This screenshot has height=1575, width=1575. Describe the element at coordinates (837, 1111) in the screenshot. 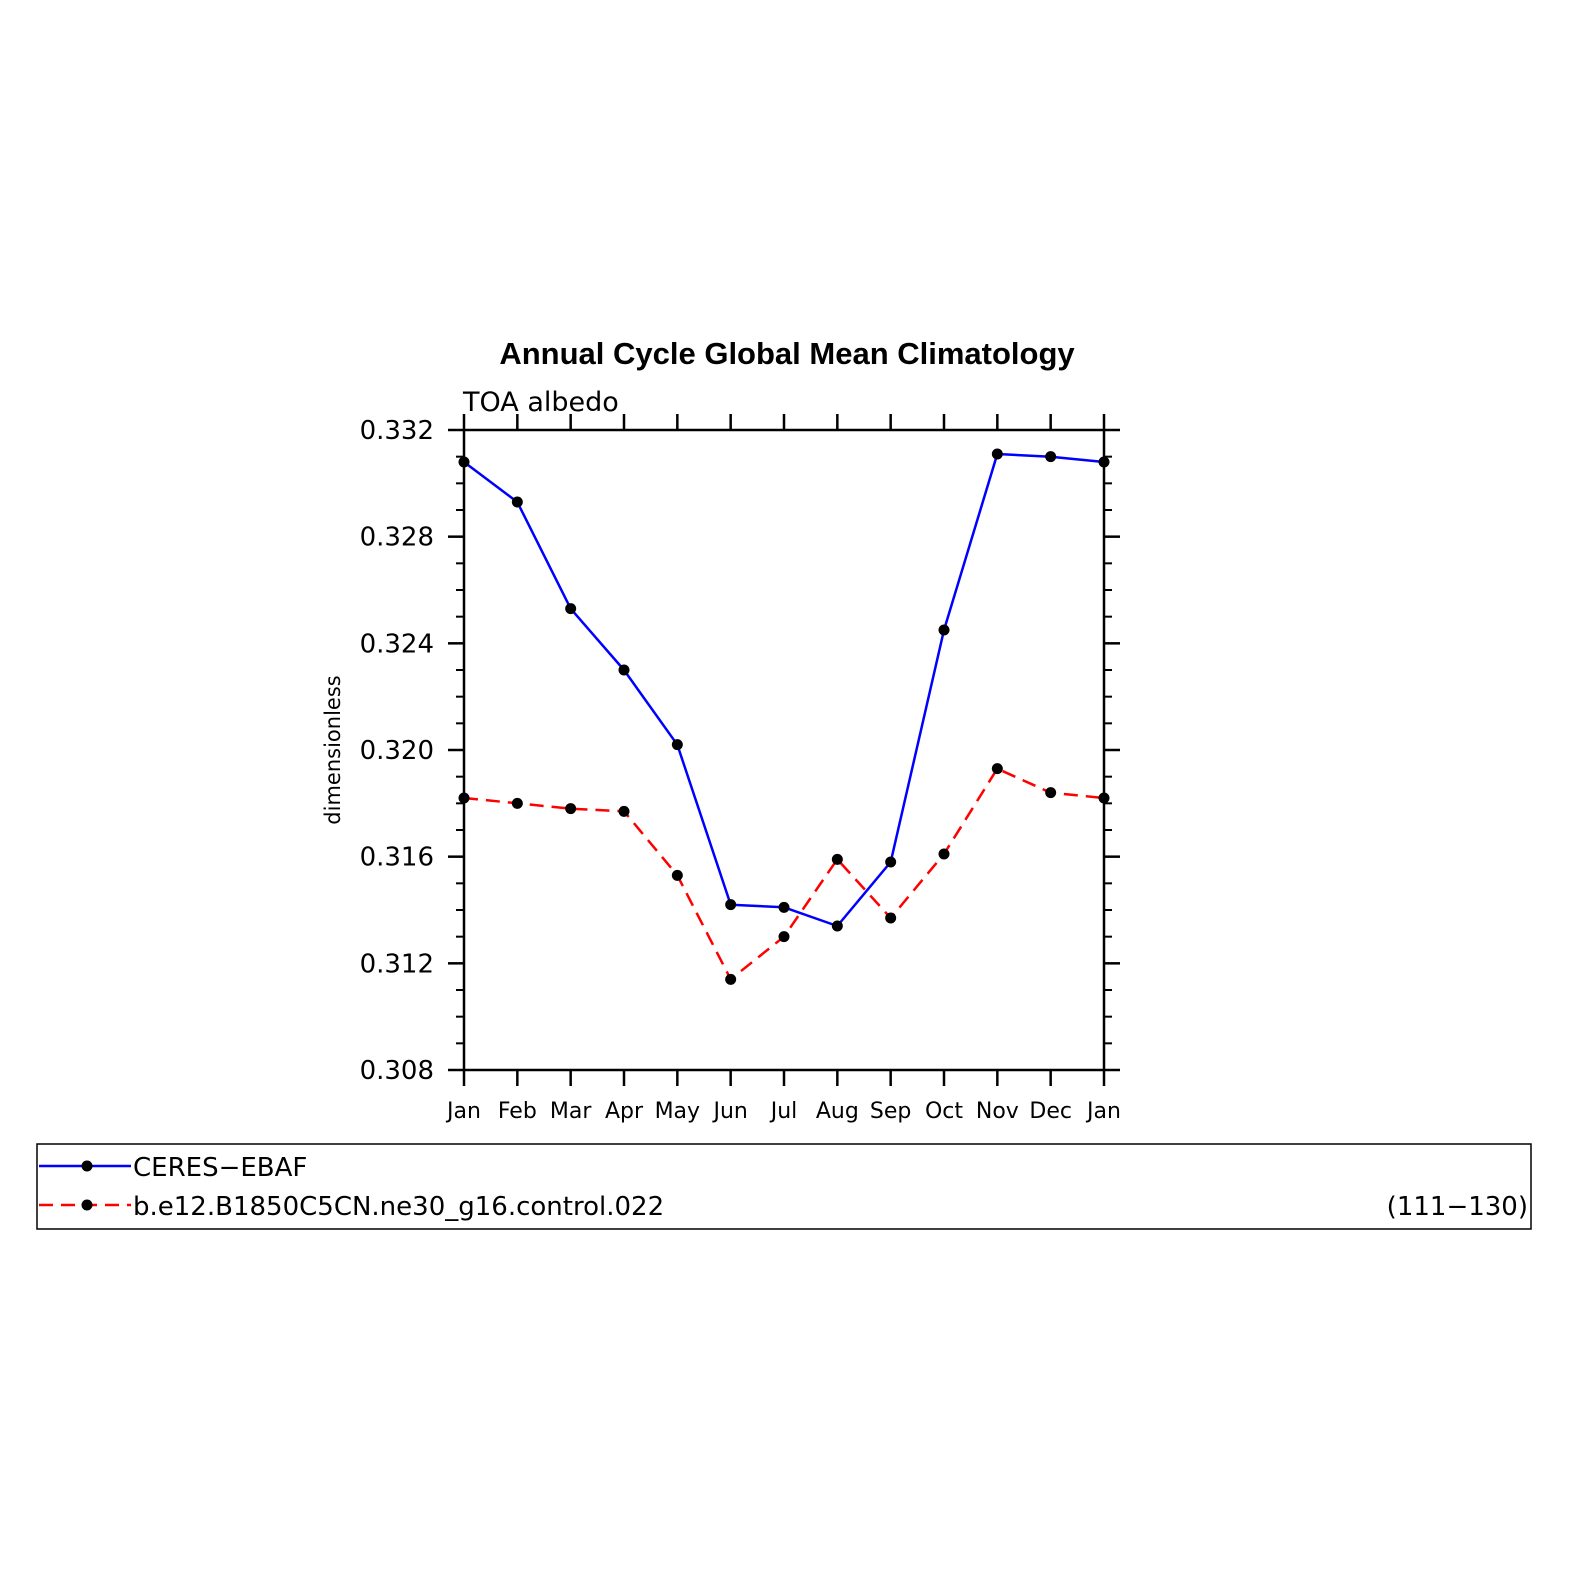

I see `x-tick-label: Aug` at that location.